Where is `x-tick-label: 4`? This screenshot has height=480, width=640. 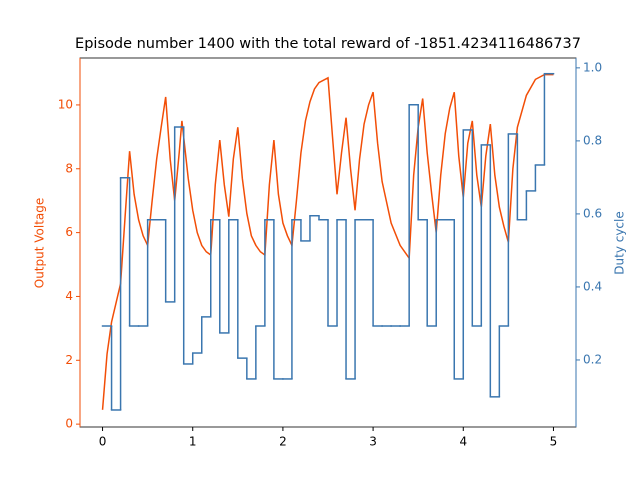 x-tick-label: 4 is located at coordinates (463, 442).